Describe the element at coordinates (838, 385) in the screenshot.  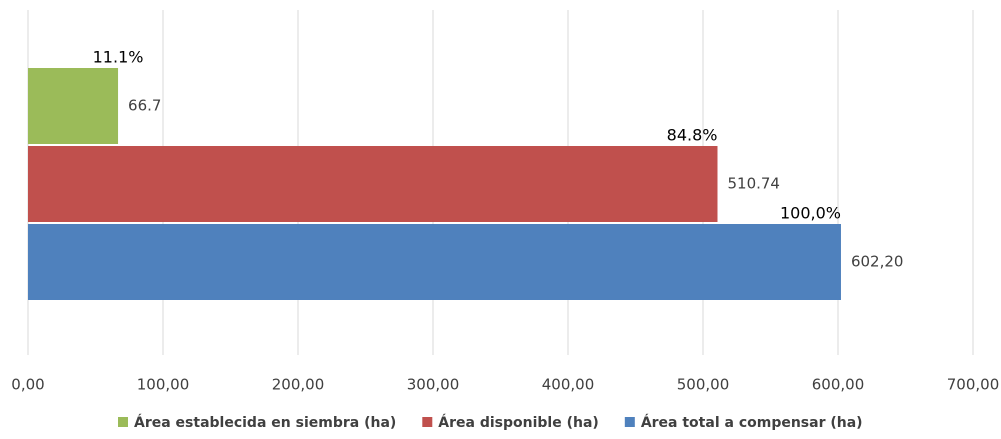
I see `x-tick-label: 600,00` at that location.